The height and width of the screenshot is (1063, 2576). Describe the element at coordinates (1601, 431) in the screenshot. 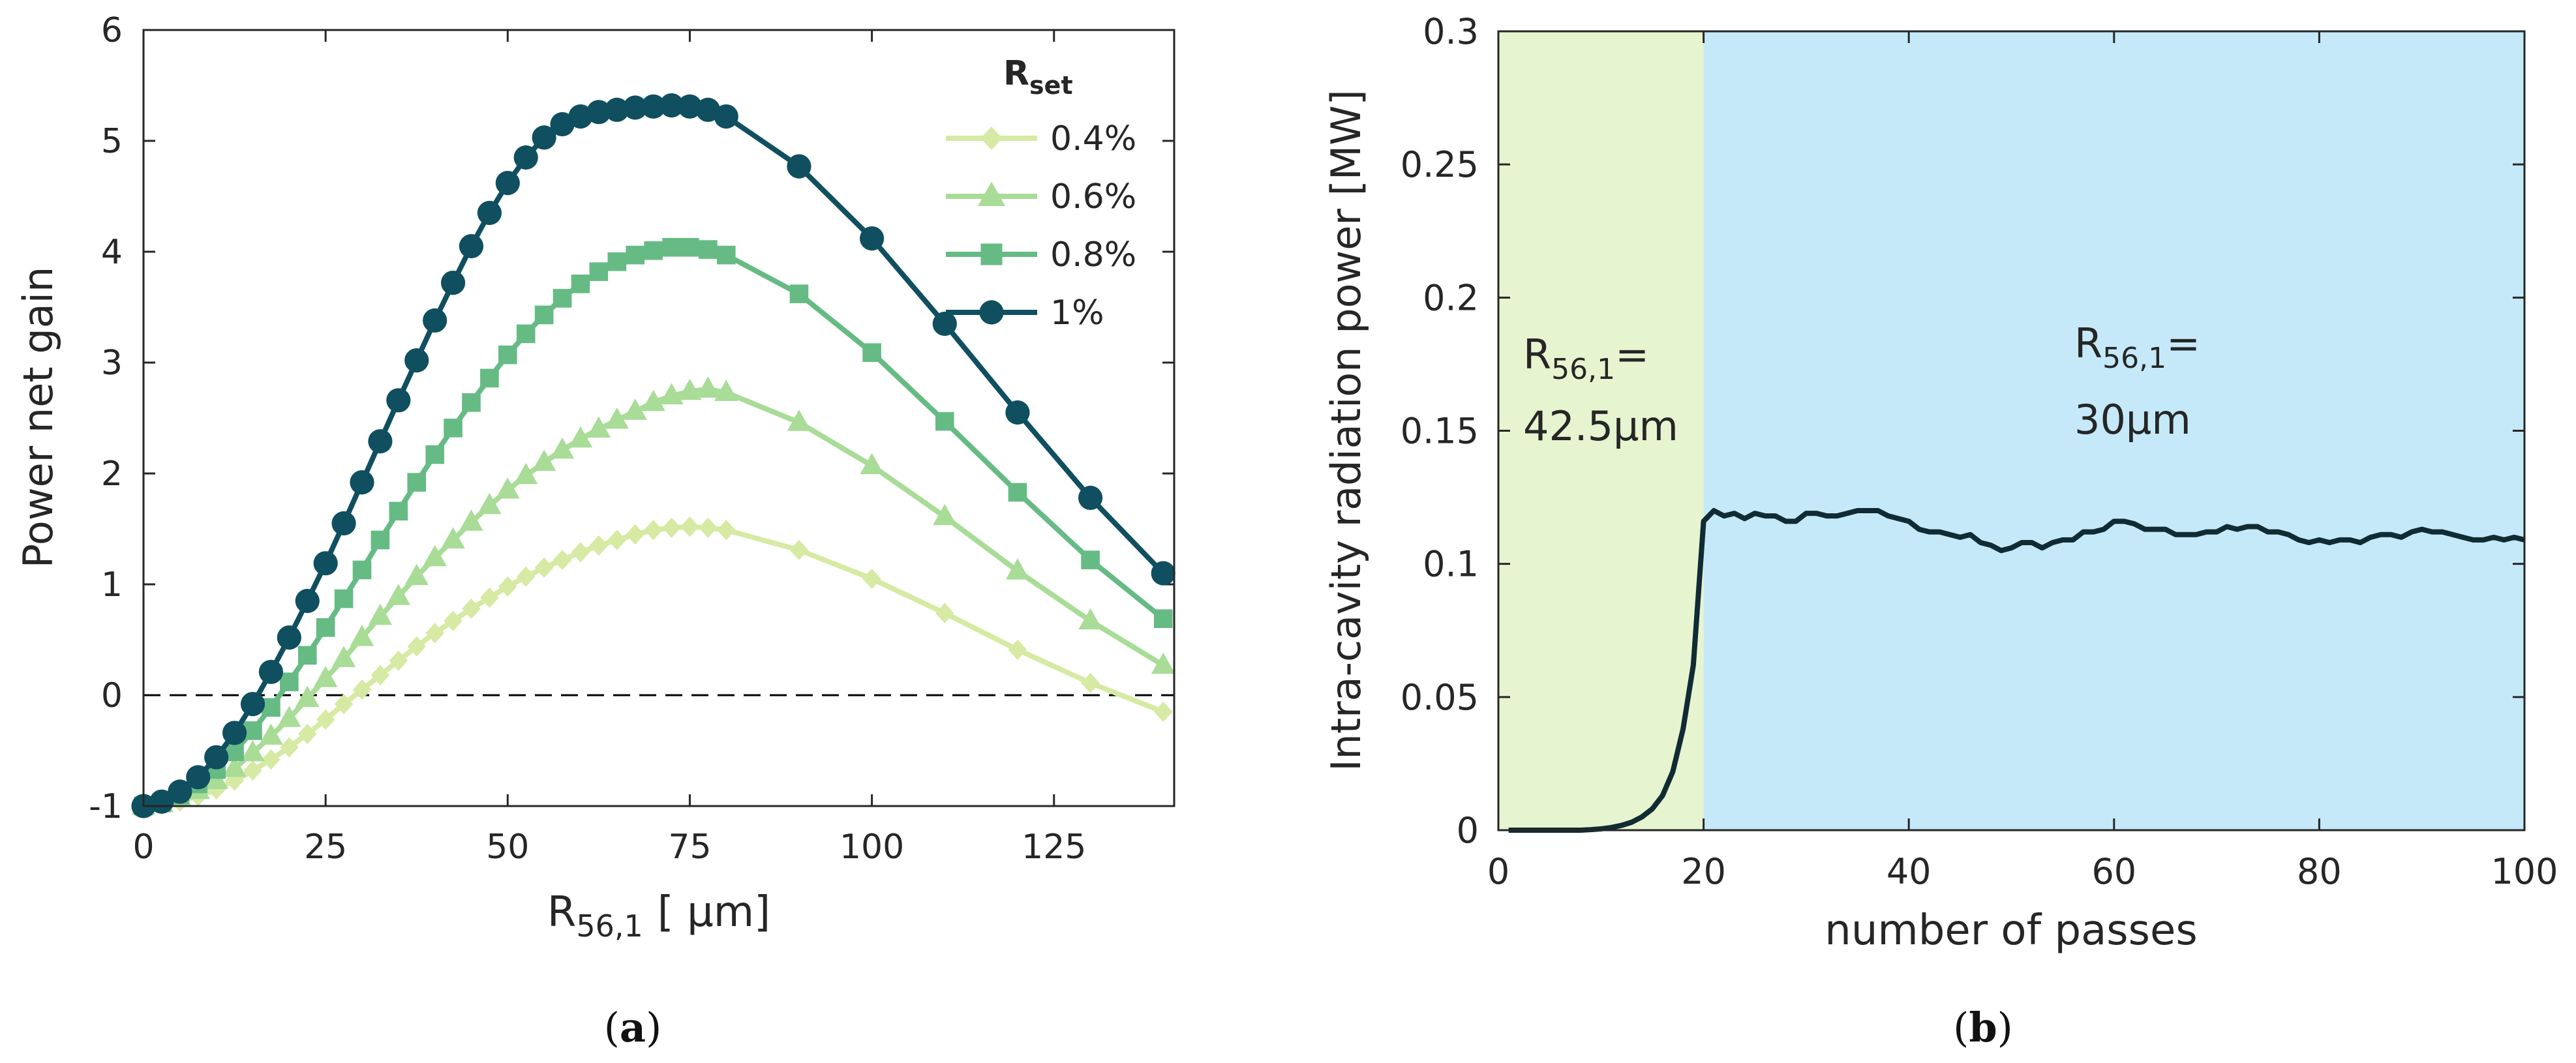

I see `region-1-band` at that location.